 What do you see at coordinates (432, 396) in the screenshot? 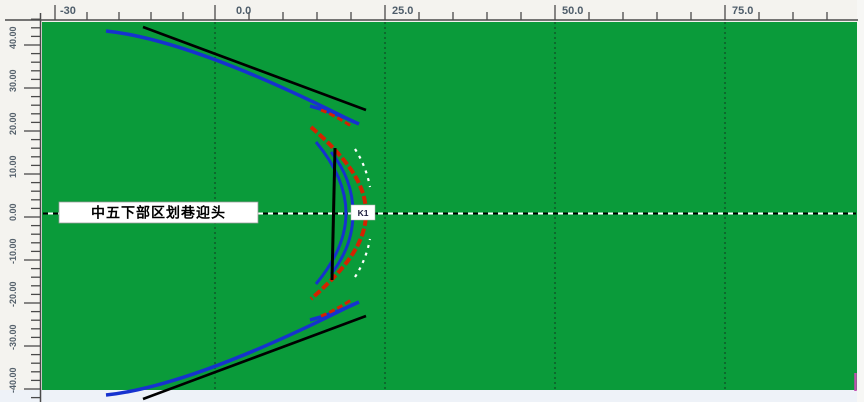
I see `bottom-margin` at bounding box center [432, 396].